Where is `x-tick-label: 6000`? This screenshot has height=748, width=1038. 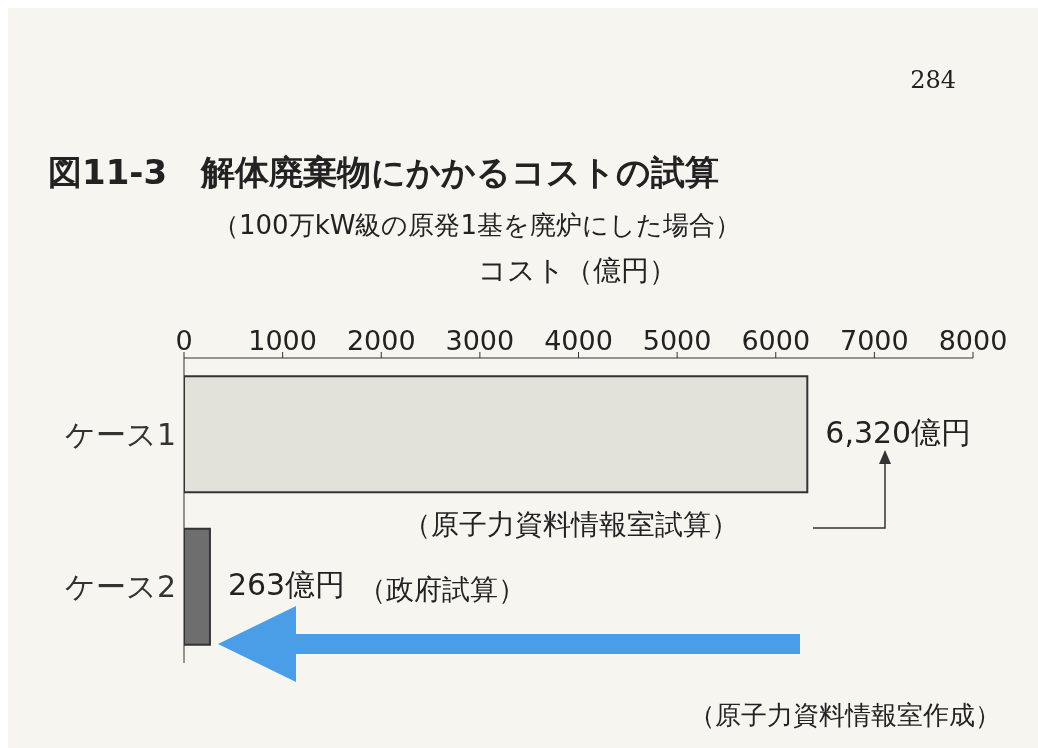 x-tick-label: 6000 is located at coordinates (776, 340).